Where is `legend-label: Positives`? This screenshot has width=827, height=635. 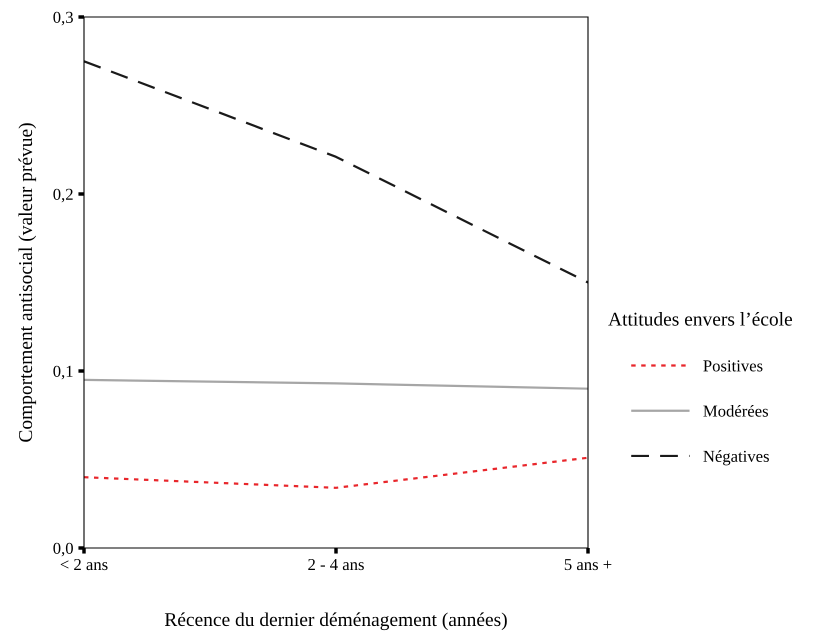 legend-label: Positives is located at coordinates (732, 366).